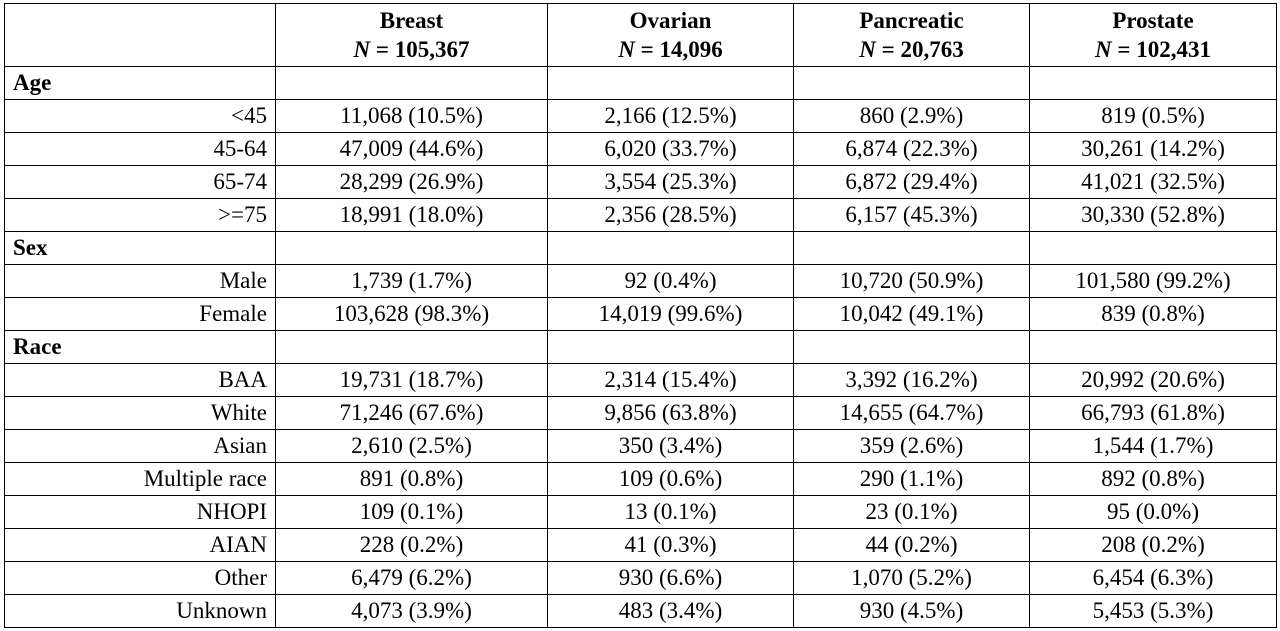 Image resolution: width=1280 pixels, height=631 pixels. Describe the element at coordinates (1153, 512) in the screenshot. I see `table-cell: 95 (0.0%)` at that location.